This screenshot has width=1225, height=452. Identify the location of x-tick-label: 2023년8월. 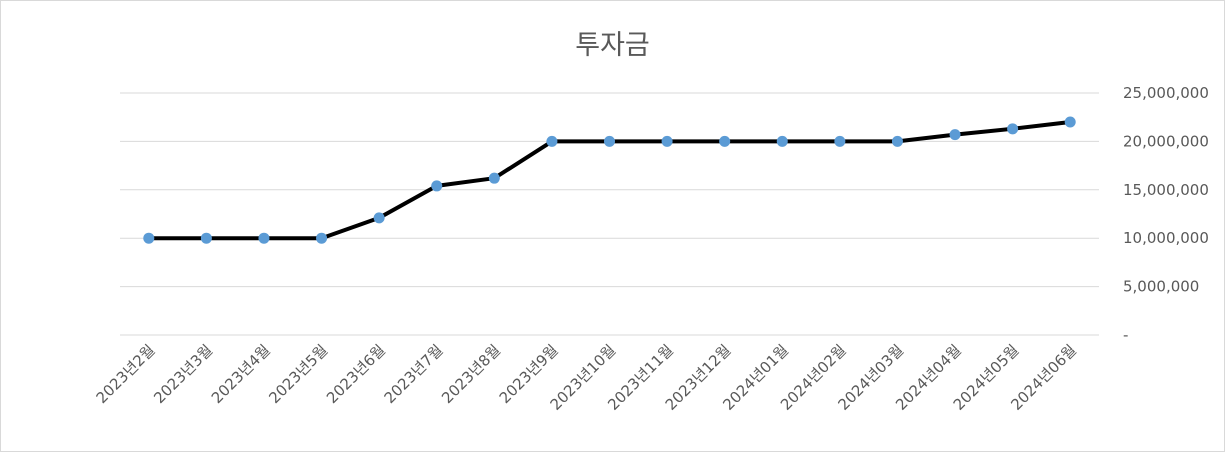
(471, 374).